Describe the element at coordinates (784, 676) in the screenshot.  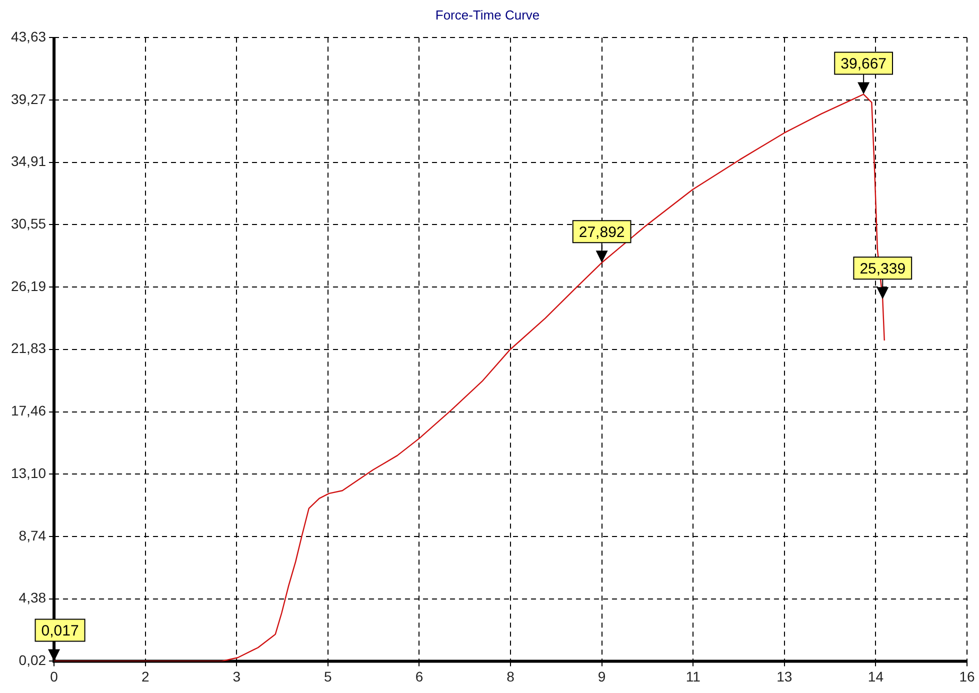
I see `x-tick-label: 13` at that location.